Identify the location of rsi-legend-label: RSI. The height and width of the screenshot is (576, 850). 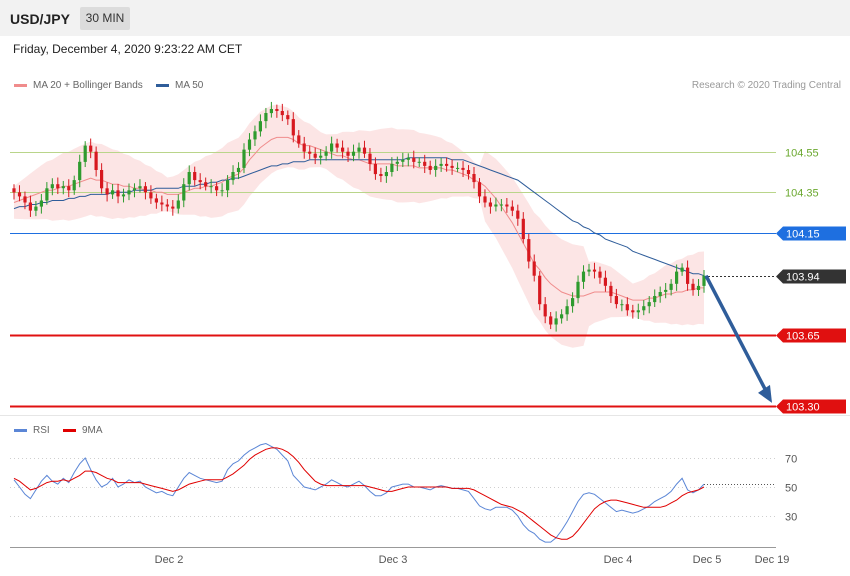
(41, 430).